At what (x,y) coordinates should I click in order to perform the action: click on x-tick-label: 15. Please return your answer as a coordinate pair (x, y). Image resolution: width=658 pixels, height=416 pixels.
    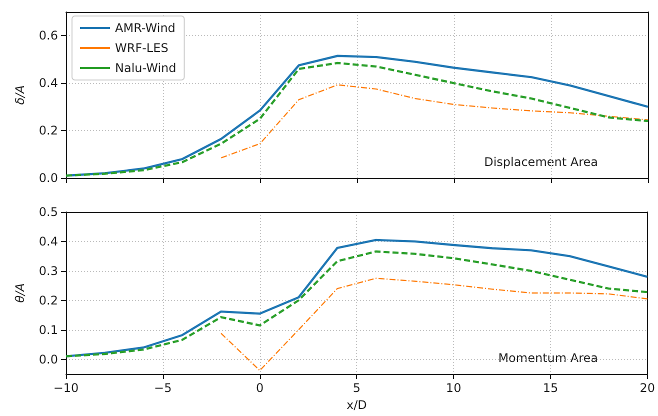
    Looking at the image, I should click on (550, 388).